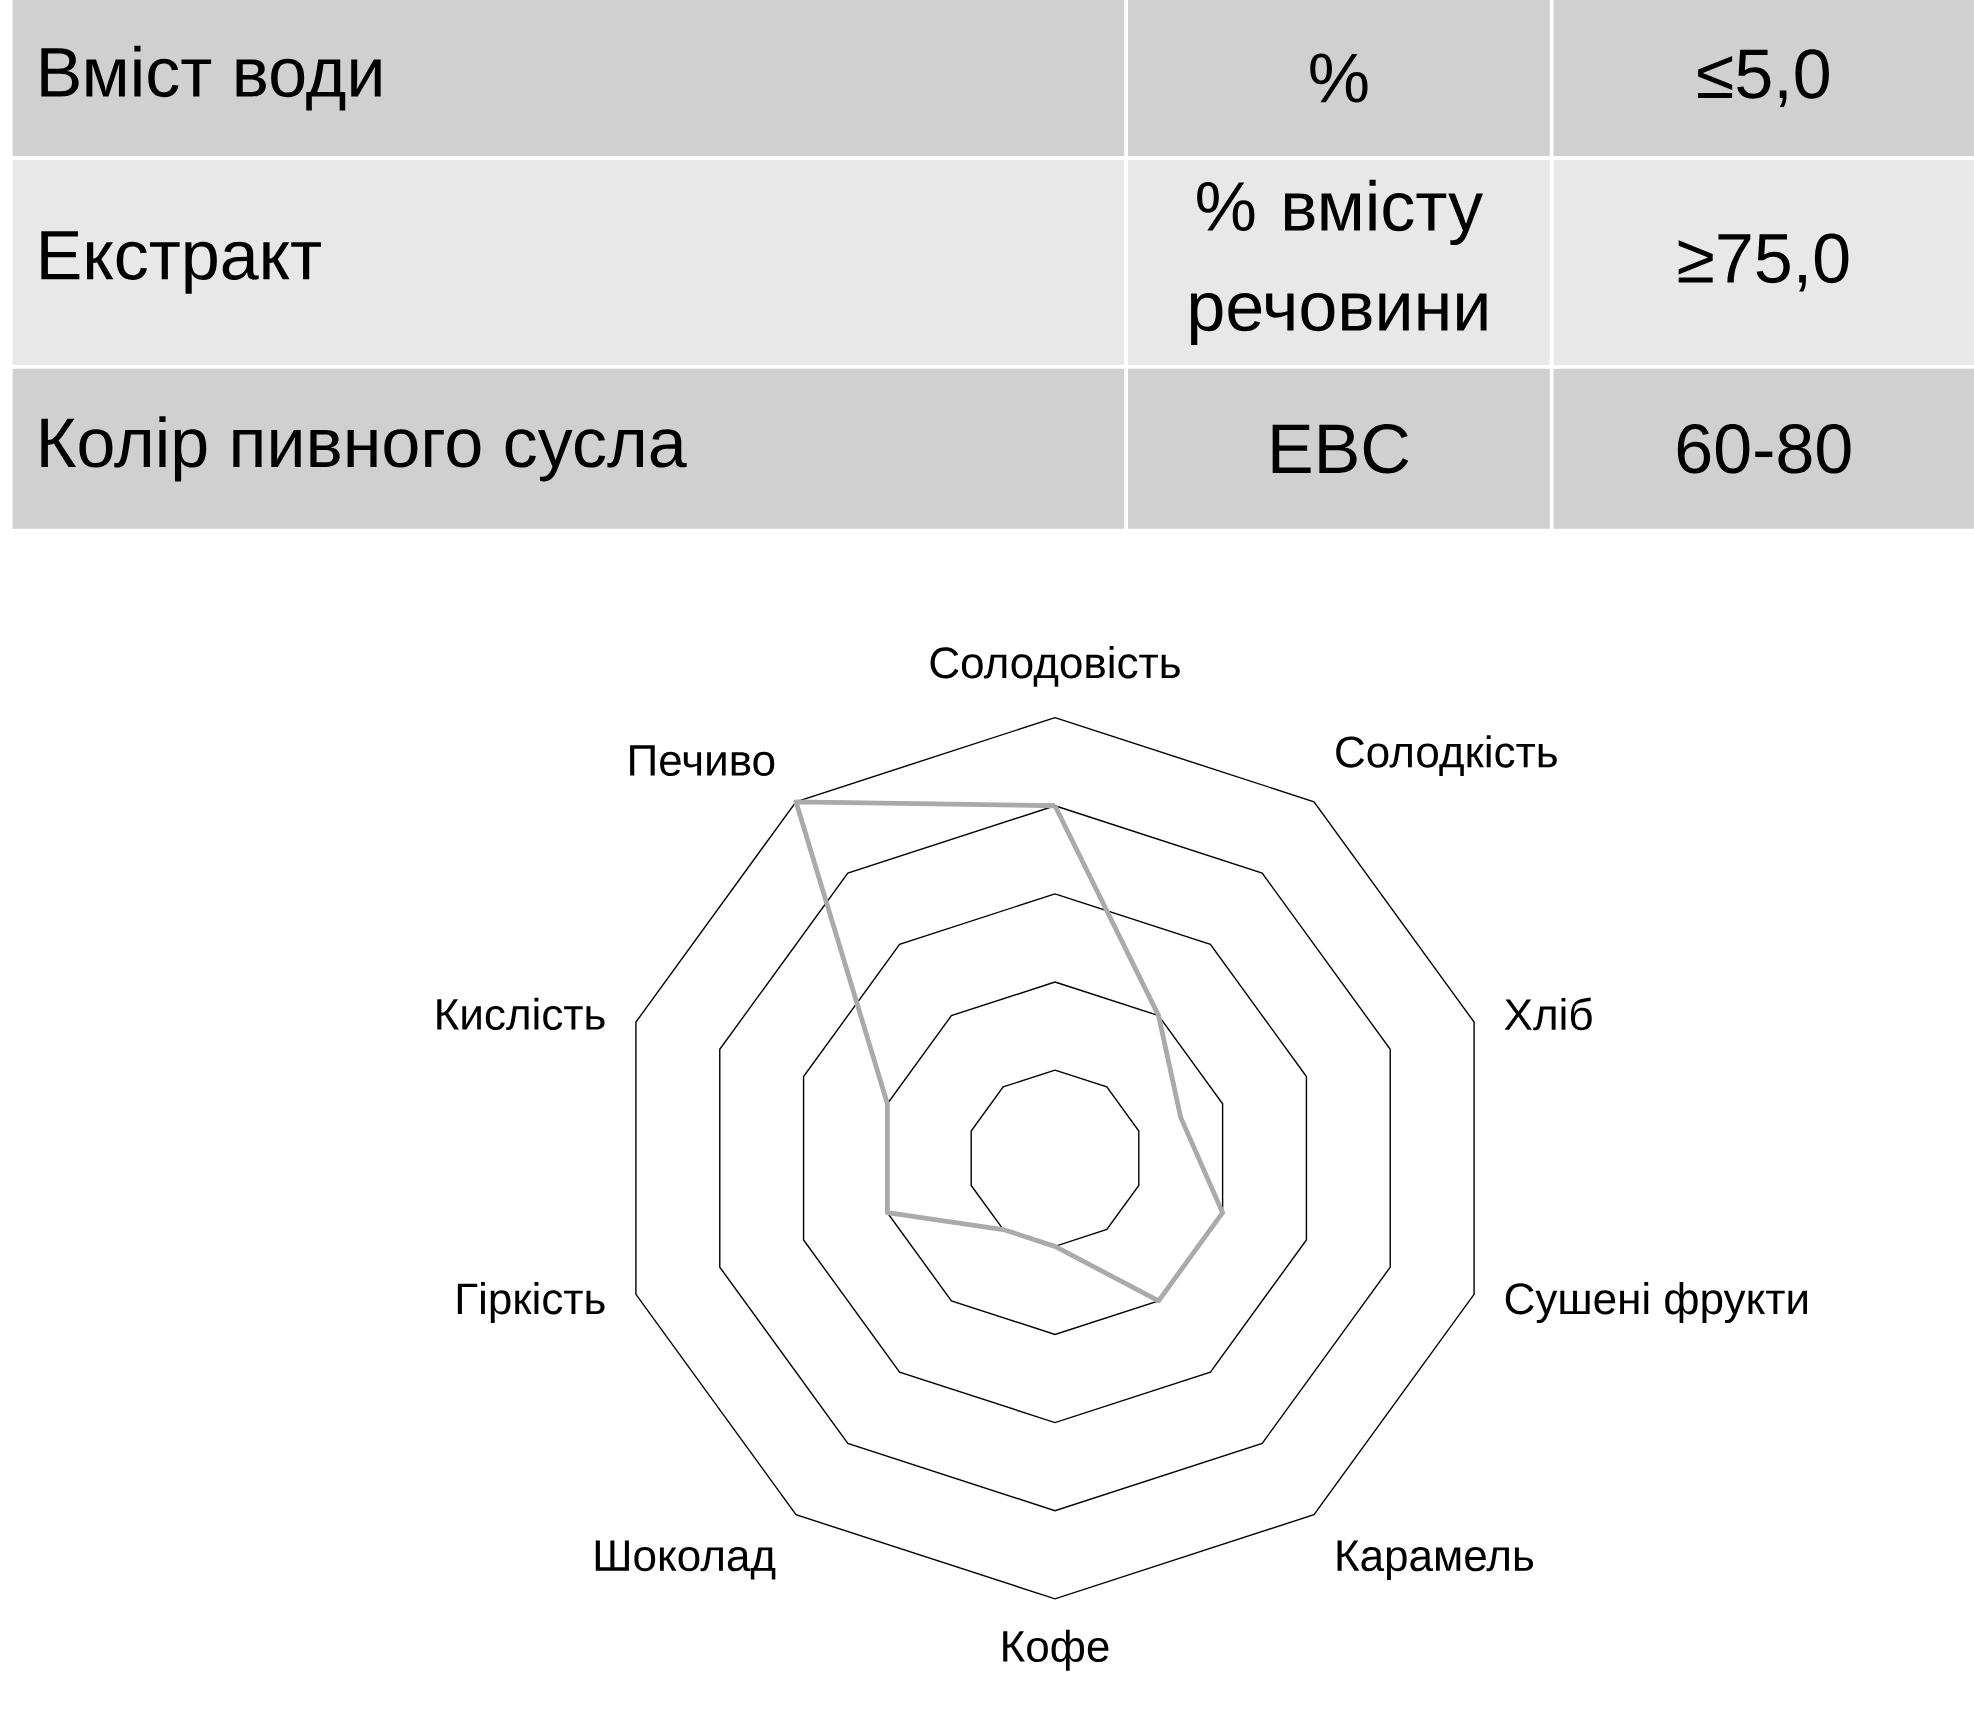  I want to click on text: ≥75,0, so click(1763, 262).